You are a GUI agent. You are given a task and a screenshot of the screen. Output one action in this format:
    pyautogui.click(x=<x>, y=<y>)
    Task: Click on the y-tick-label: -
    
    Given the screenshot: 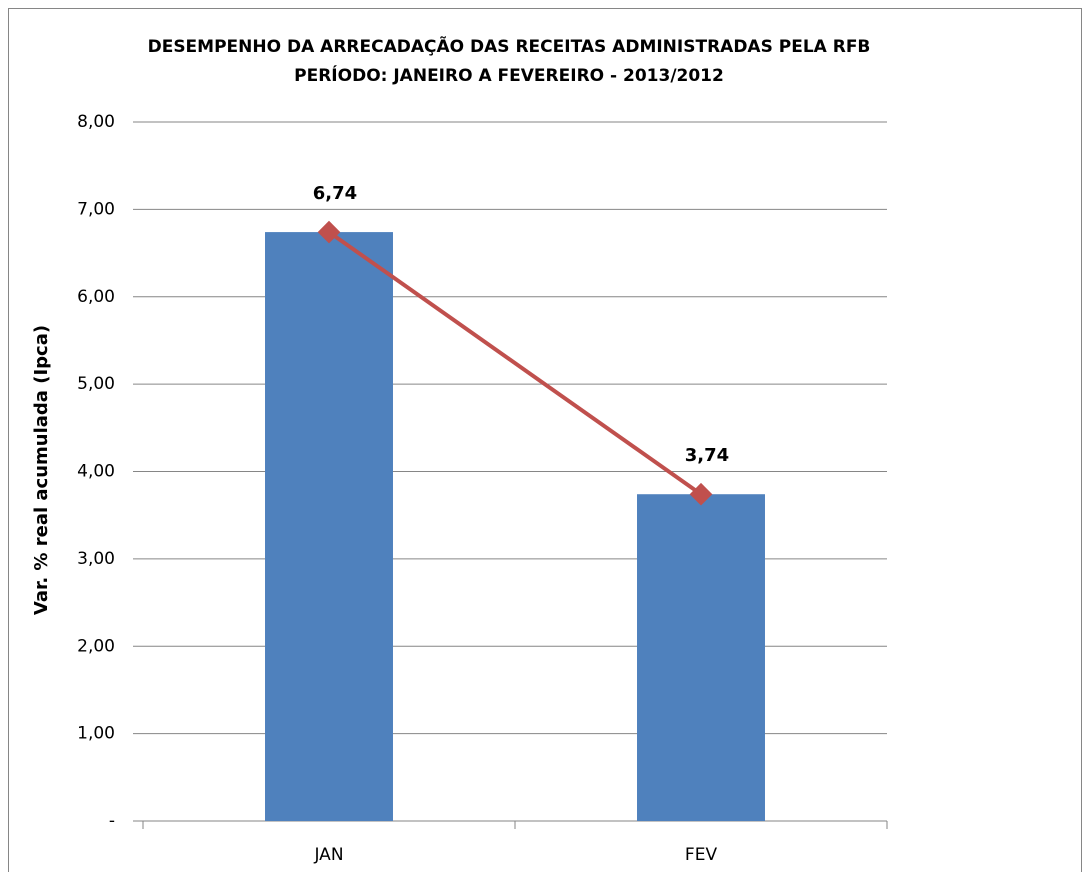 What is the action you would take?
    pyautogui.click(x=112, y=821)
    